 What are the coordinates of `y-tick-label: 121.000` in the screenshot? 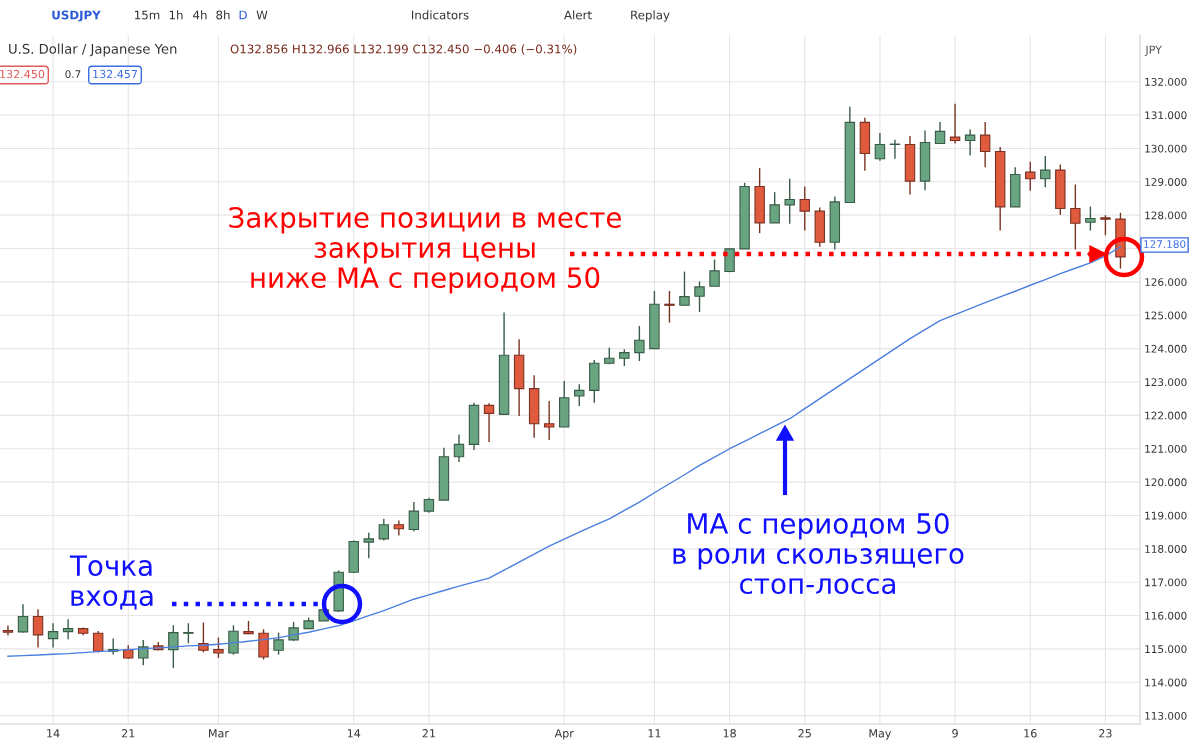 It's located at (1166, 448).